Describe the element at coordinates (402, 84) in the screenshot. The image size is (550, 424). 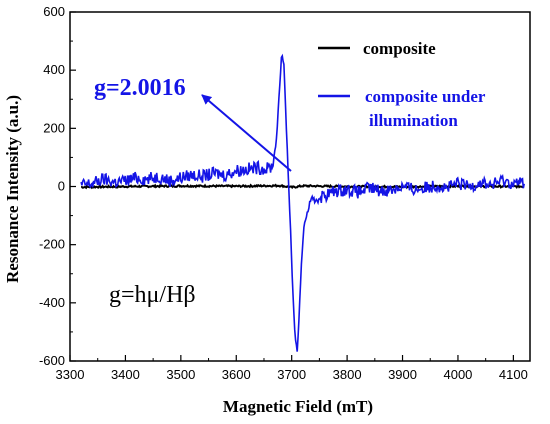
I see `legend: composite composite under illumination` at that location.